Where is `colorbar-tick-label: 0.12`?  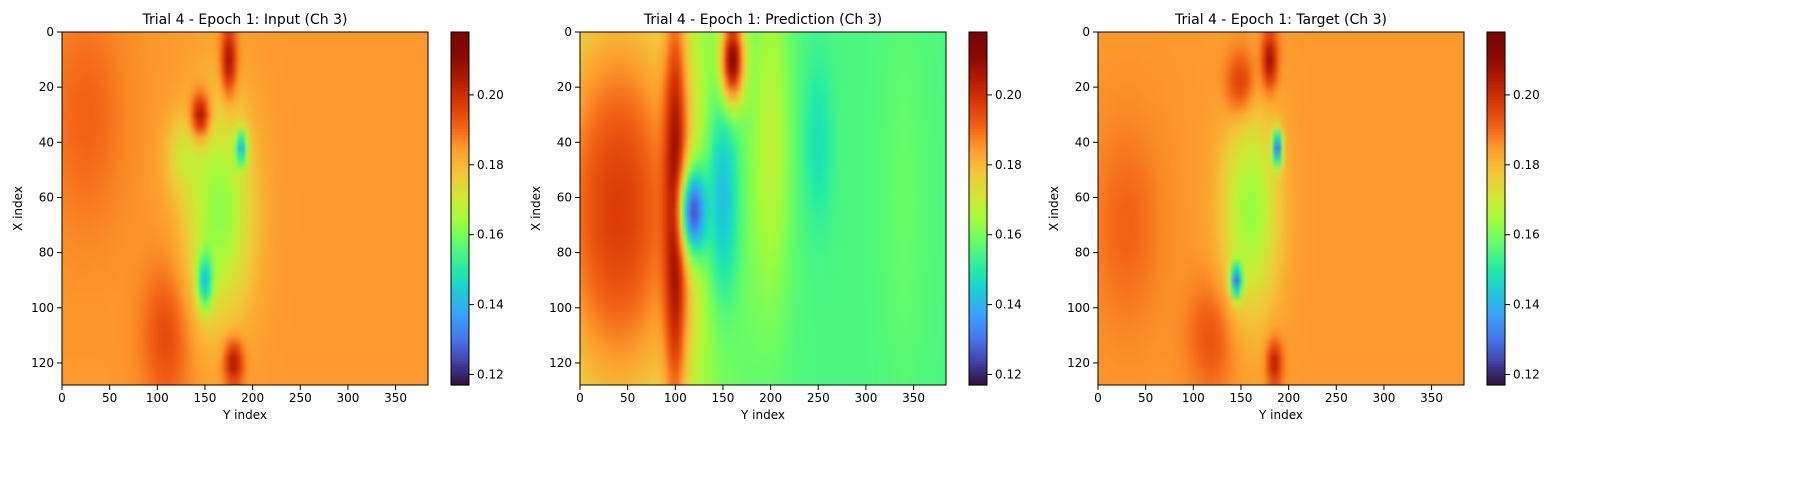
colorbar-tick-label: 0.12 is located at coordinates (1008, 375).